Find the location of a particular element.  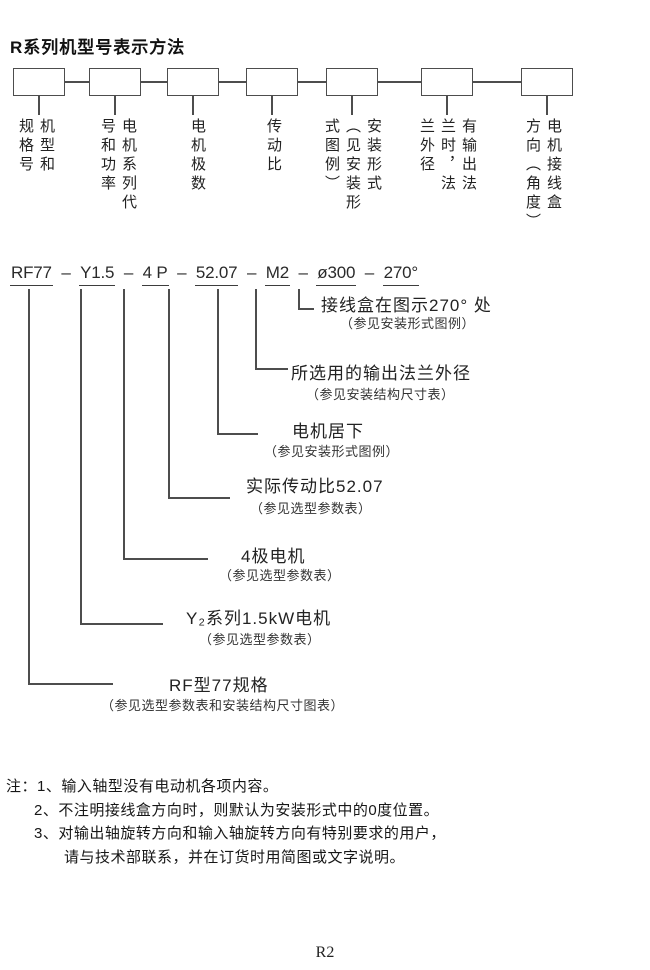

field-label-mounting-form: 安装形式 （见安装形 式图例） is located at coordinates (352, 165).